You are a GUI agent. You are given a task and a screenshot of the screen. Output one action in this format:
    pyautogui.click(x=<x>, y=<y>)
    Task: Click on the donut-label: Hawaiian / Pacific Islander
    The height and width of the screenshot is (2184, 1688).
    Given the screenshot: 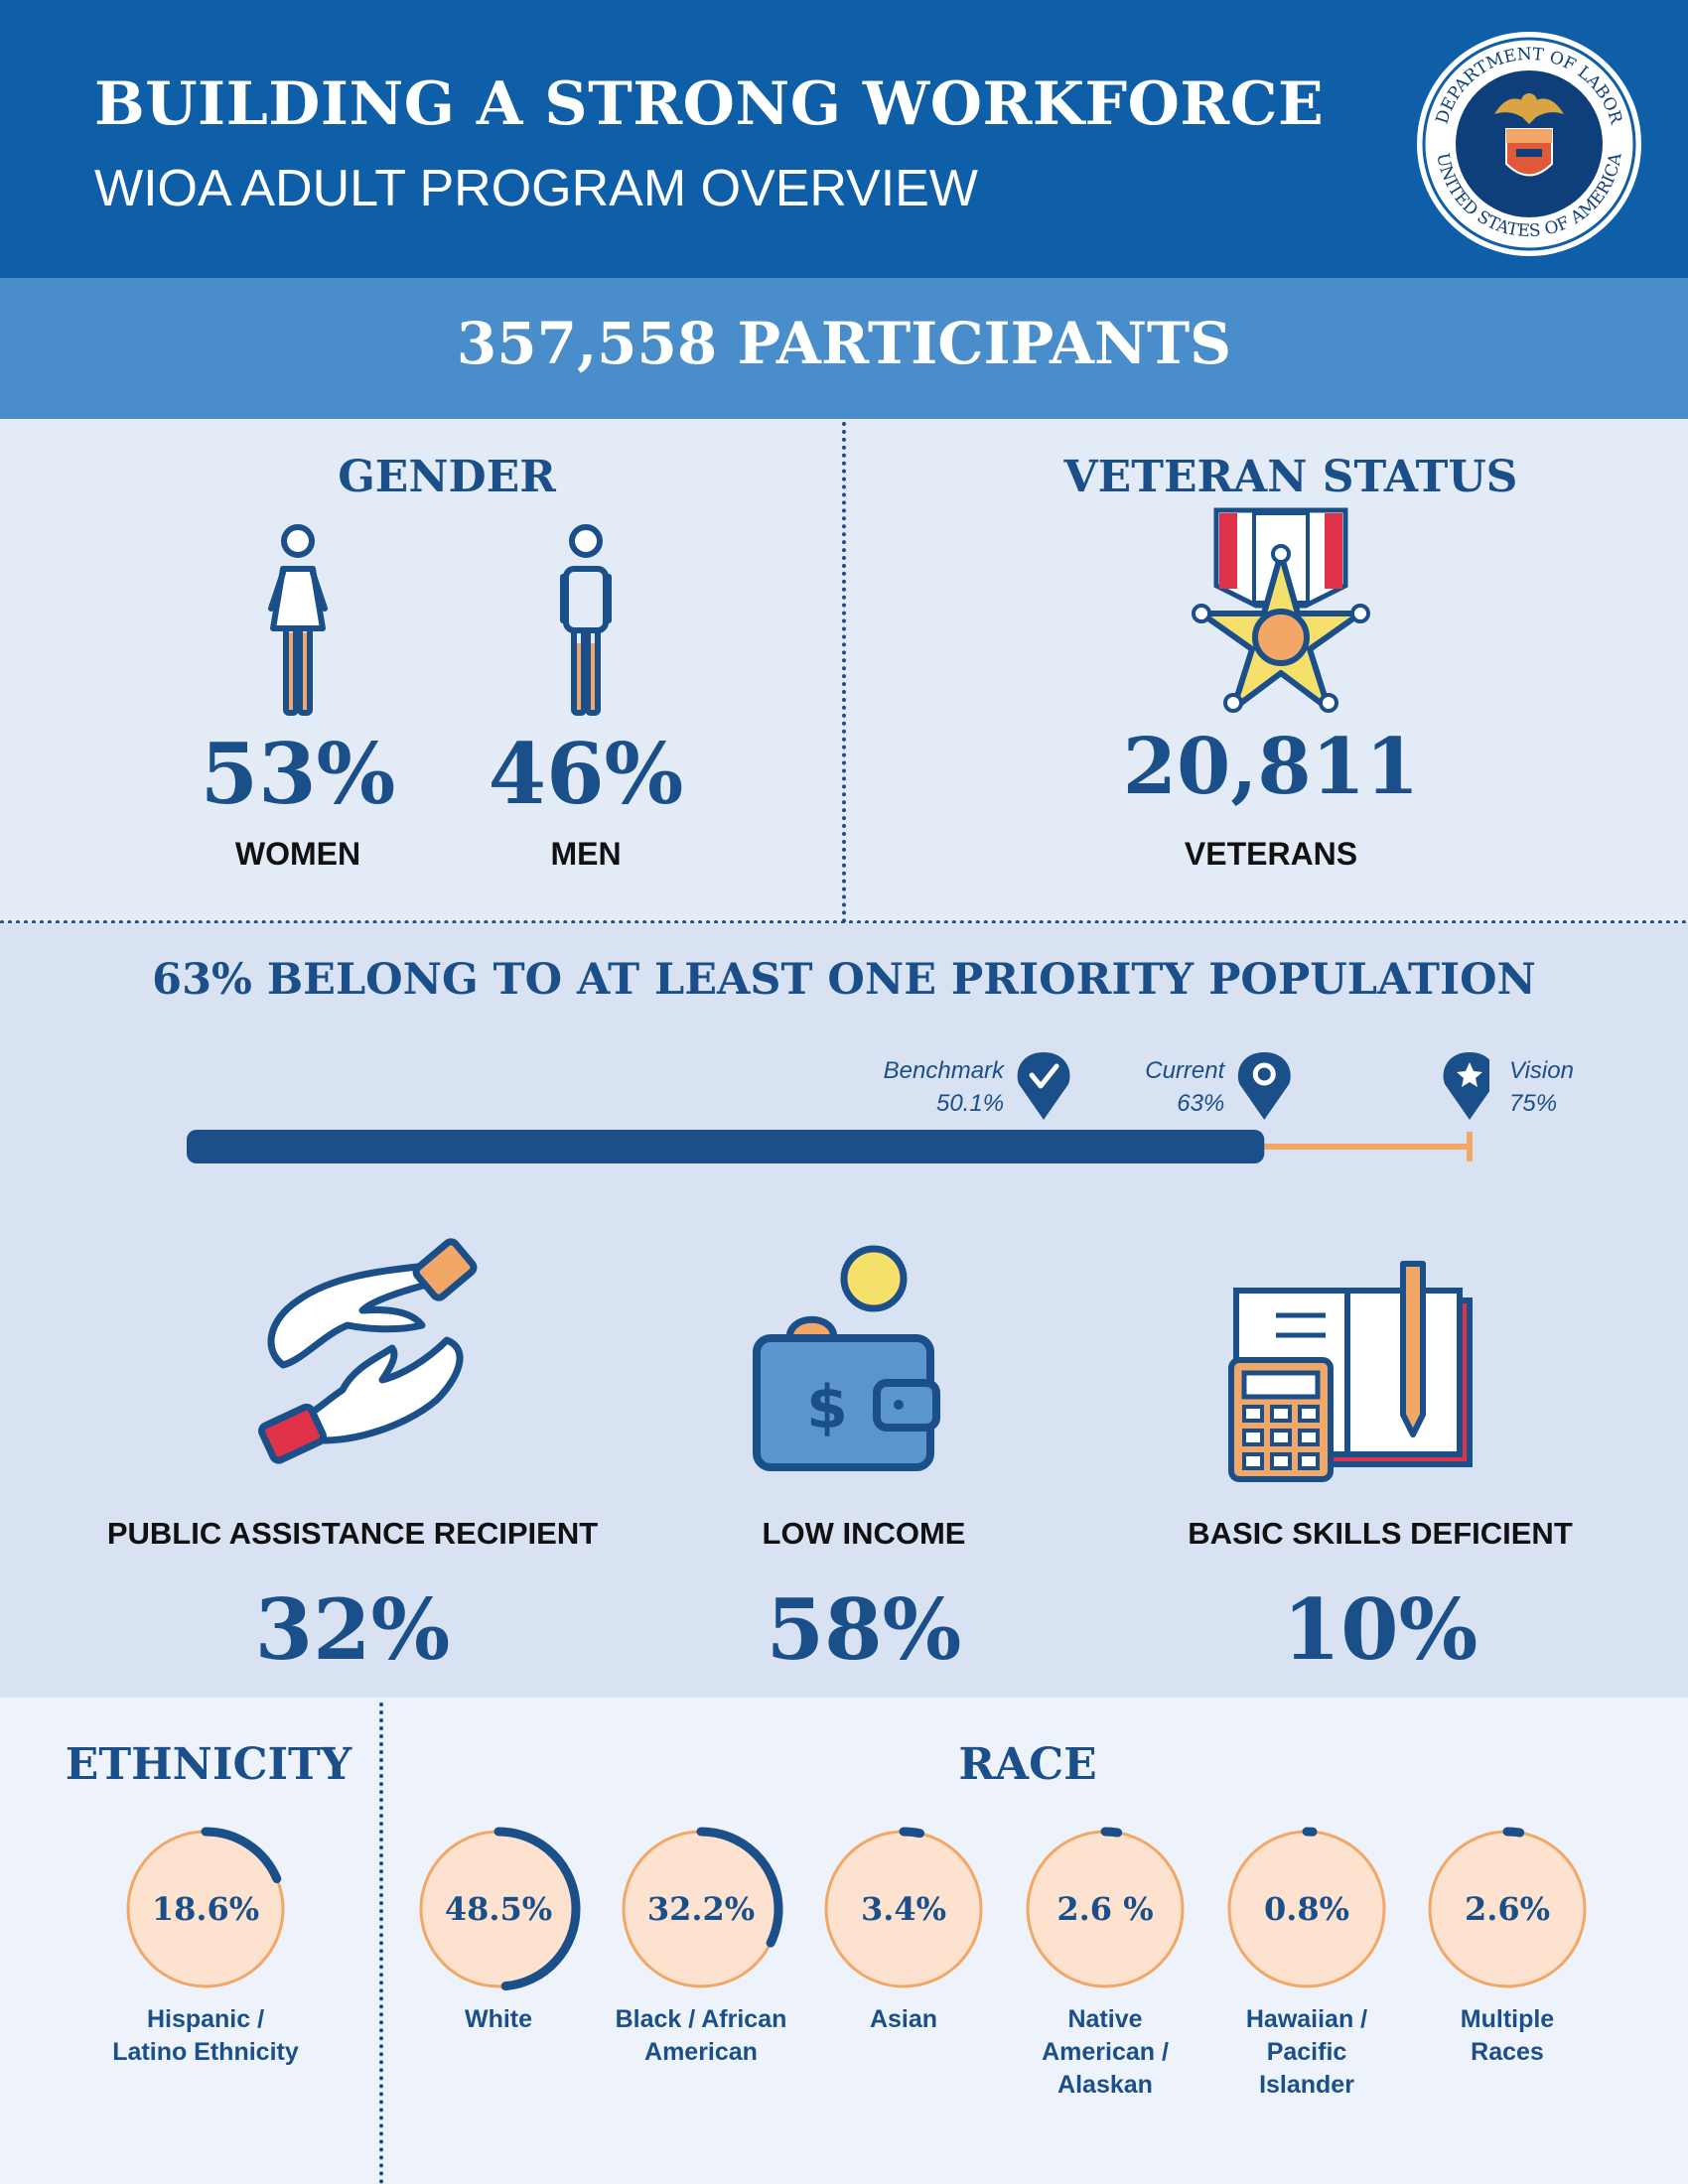 What is the action you would take?
    pyautogui.click(x=1306, y=2052)
    